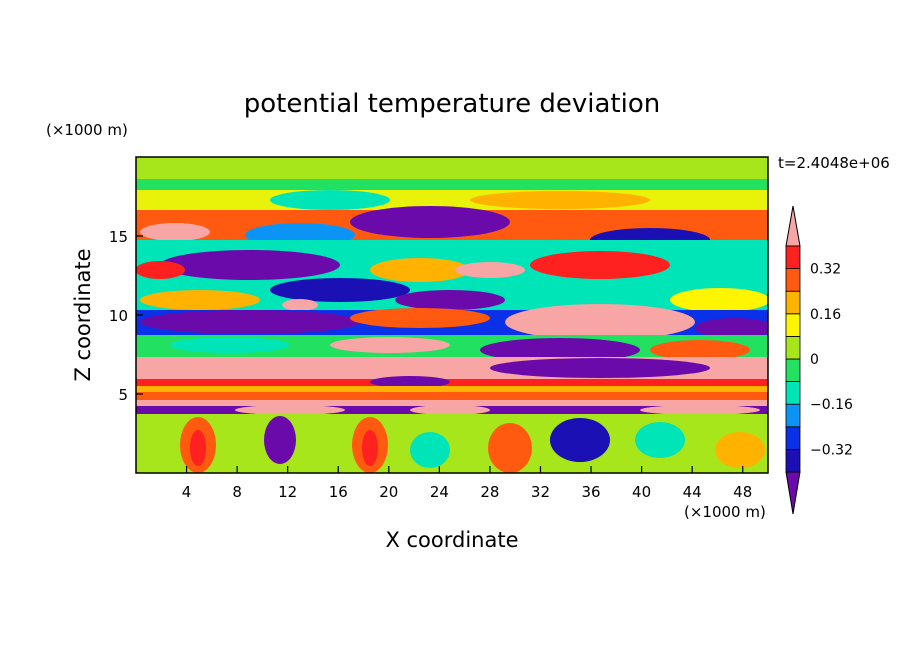 The image size is (904, 654). What do you see at coordinates (452, 104) in the screenshot?
I see `chart-title: potential temperature deviation` at bounding box center [452, 104].